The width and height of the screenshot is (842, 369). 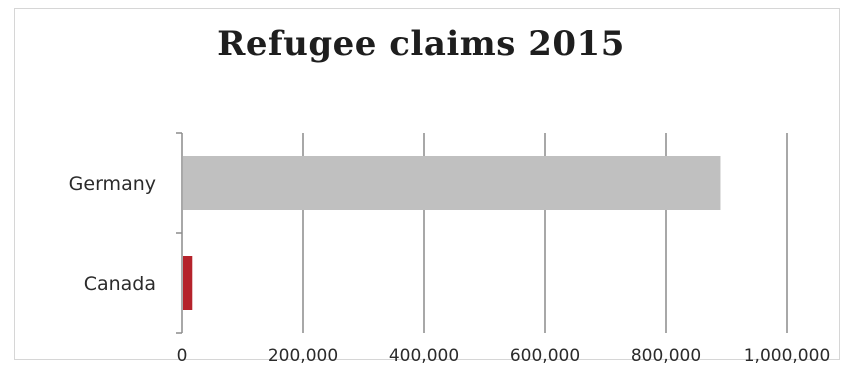 I want to click on bar-germany, so click(x=452, y=183).